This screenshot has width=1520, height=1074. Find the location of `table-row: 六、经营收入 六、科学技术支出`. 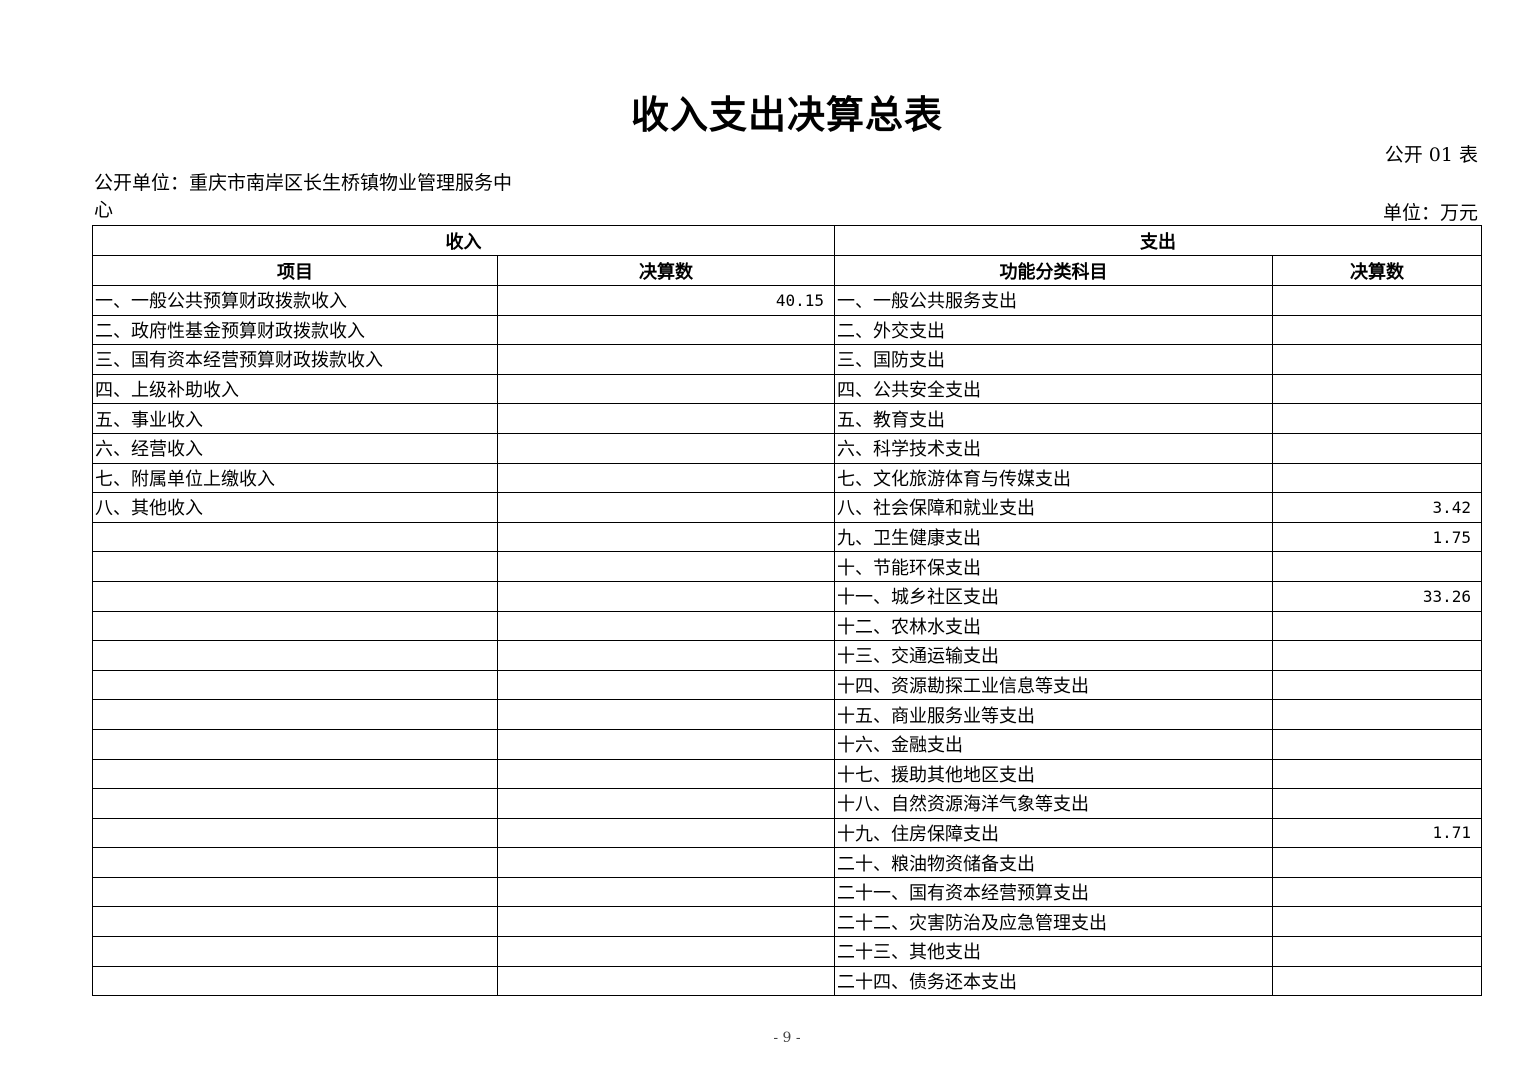

table-row: 六、经营收入 六、科学技术支出 is located at coordinates (787, 448).